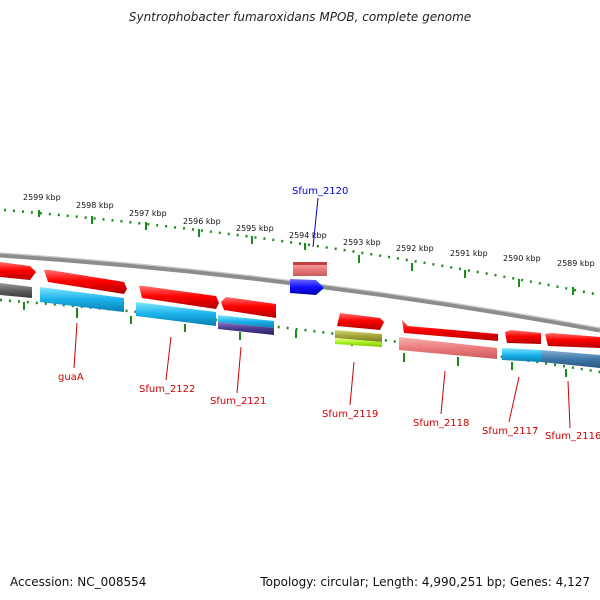 The image size is (600, 600). What do you see at coordinates (576, 263) in the screenshot?
I see `tick-label: 2589 kbp` at bounding box center [576, 263].